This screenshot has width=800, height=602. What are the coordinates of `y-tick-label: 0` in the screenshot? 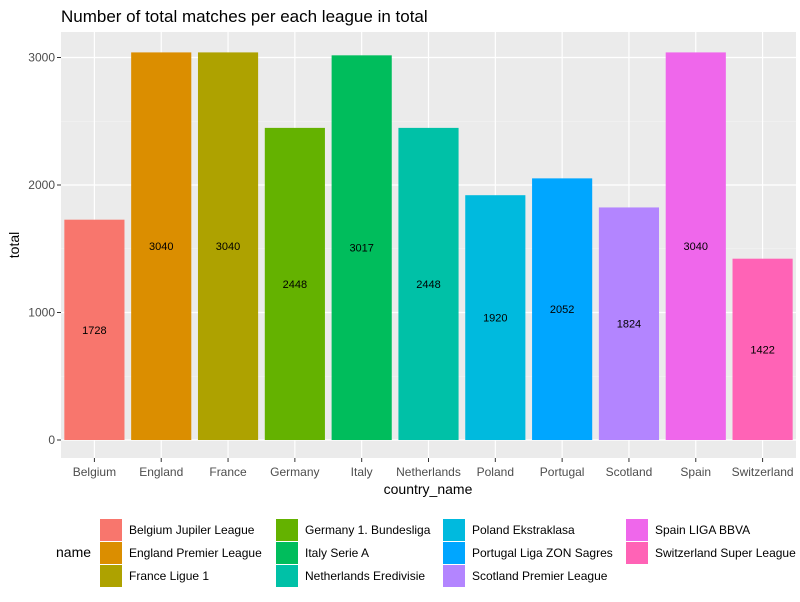 It's located at (51, 440).